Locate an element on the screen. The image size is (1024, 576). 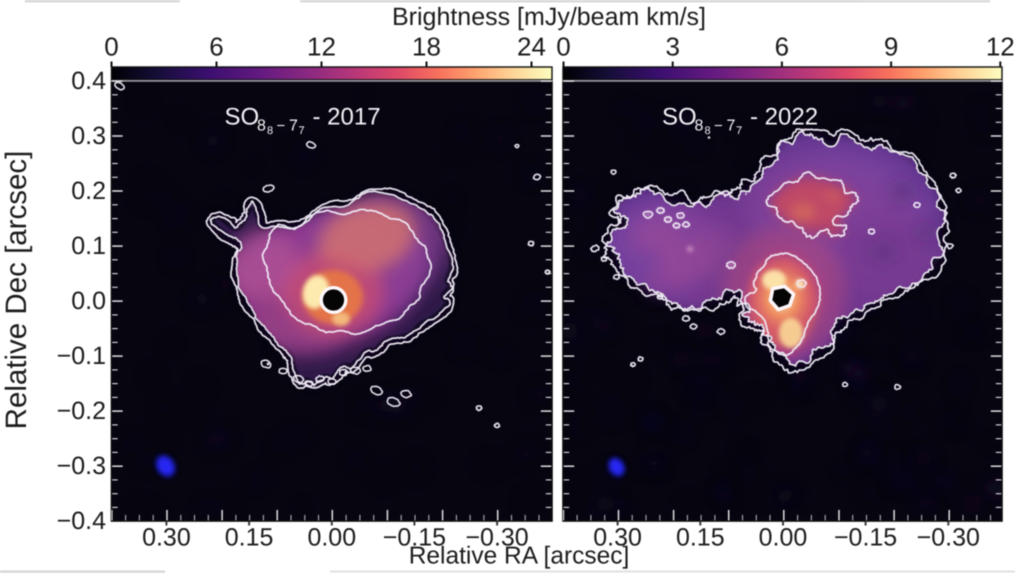
svg-text: Brightness [mJy/beam km/s] is located at coordinates (549, 17).